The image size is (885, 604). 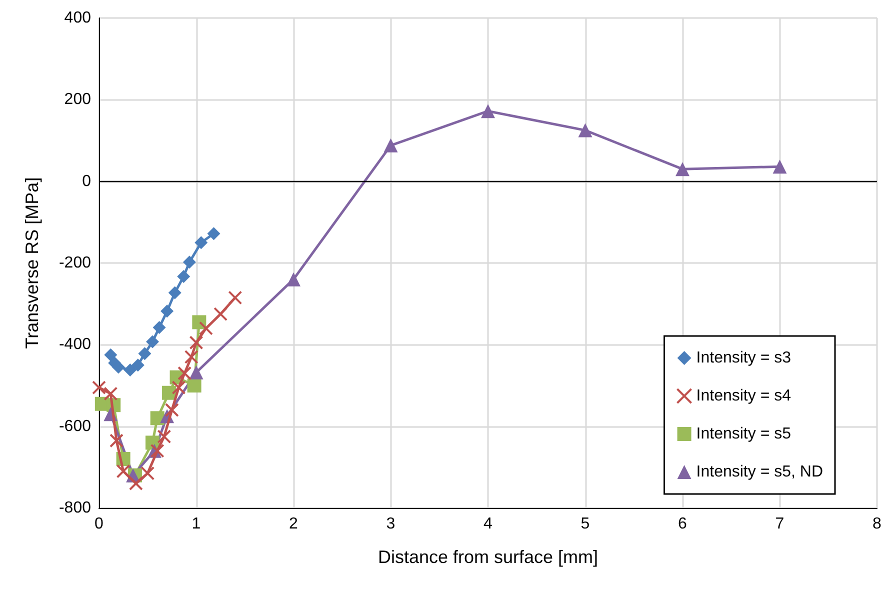 What do you see at coordinates (293, 524) in the screenshot?
I see `x-tick-label: 2` at bounding box center [293, 524].